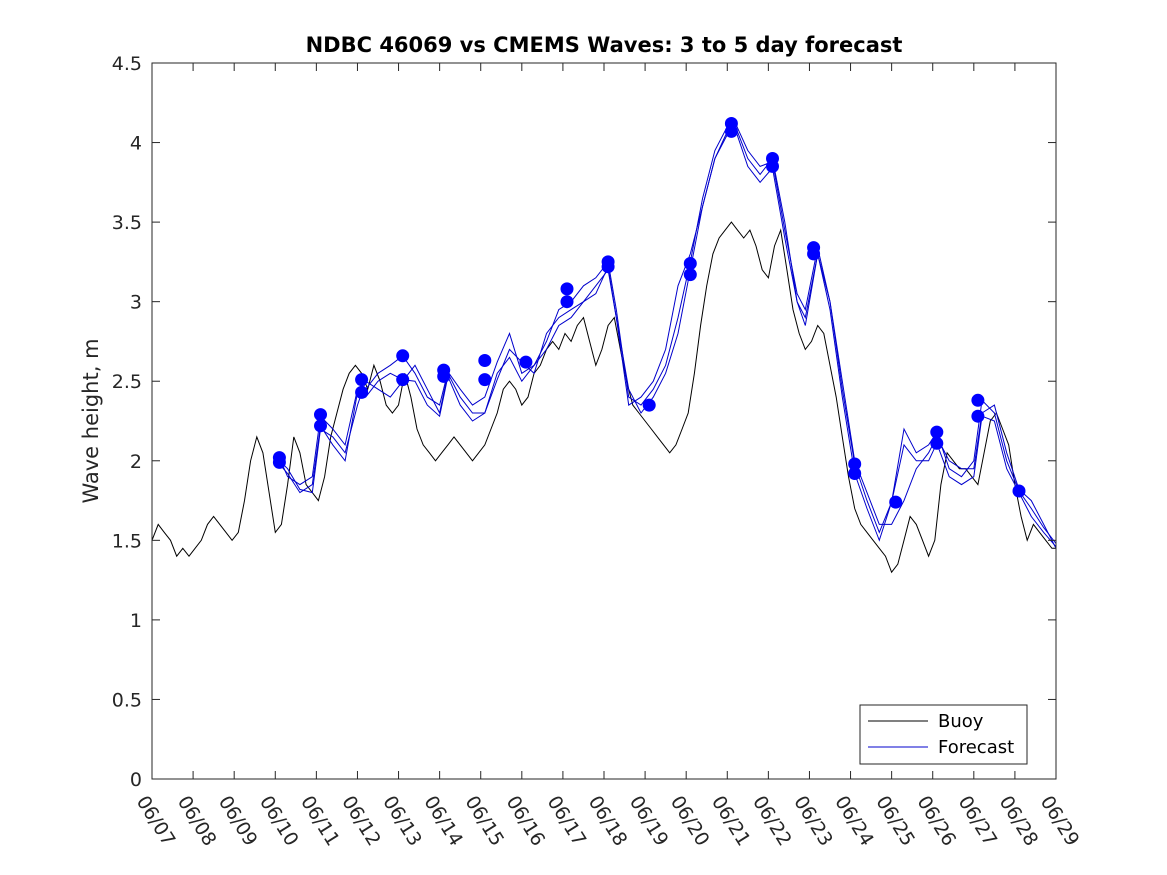  What do you see at coordinates (136, 462) in the screenshot?
I see `y-tick-label: 2` at bounding box center [136, 462].